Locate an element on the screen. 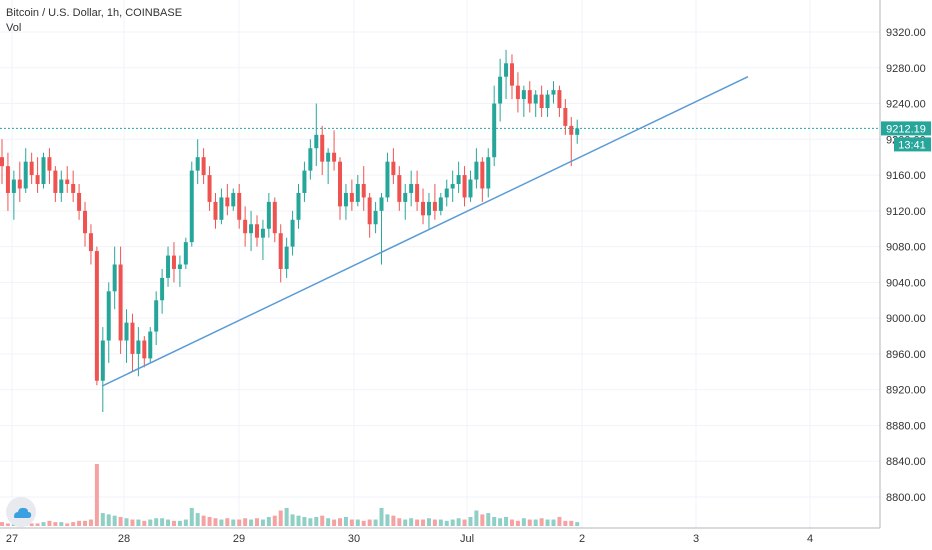  time-axis: 27 28 29 30 Jul 2 3 4 is located at coordinates (409, 539).